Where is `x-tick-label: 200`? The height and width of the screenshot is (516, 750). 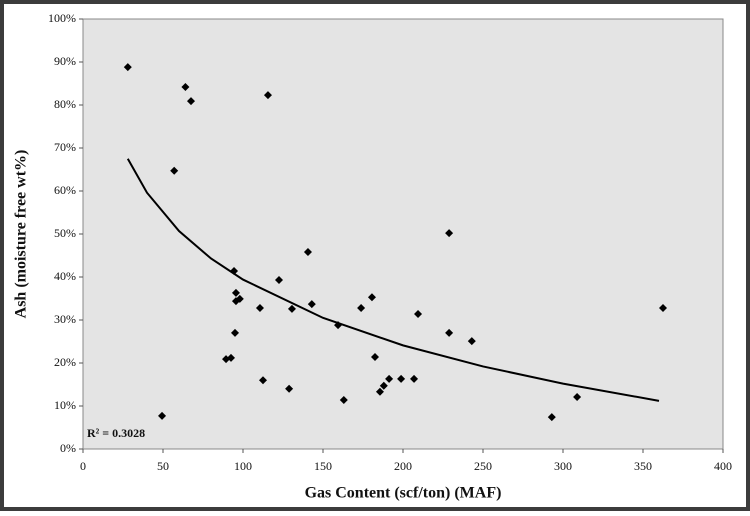 x-tick-label: 200 is located at coordinates (403, 466).